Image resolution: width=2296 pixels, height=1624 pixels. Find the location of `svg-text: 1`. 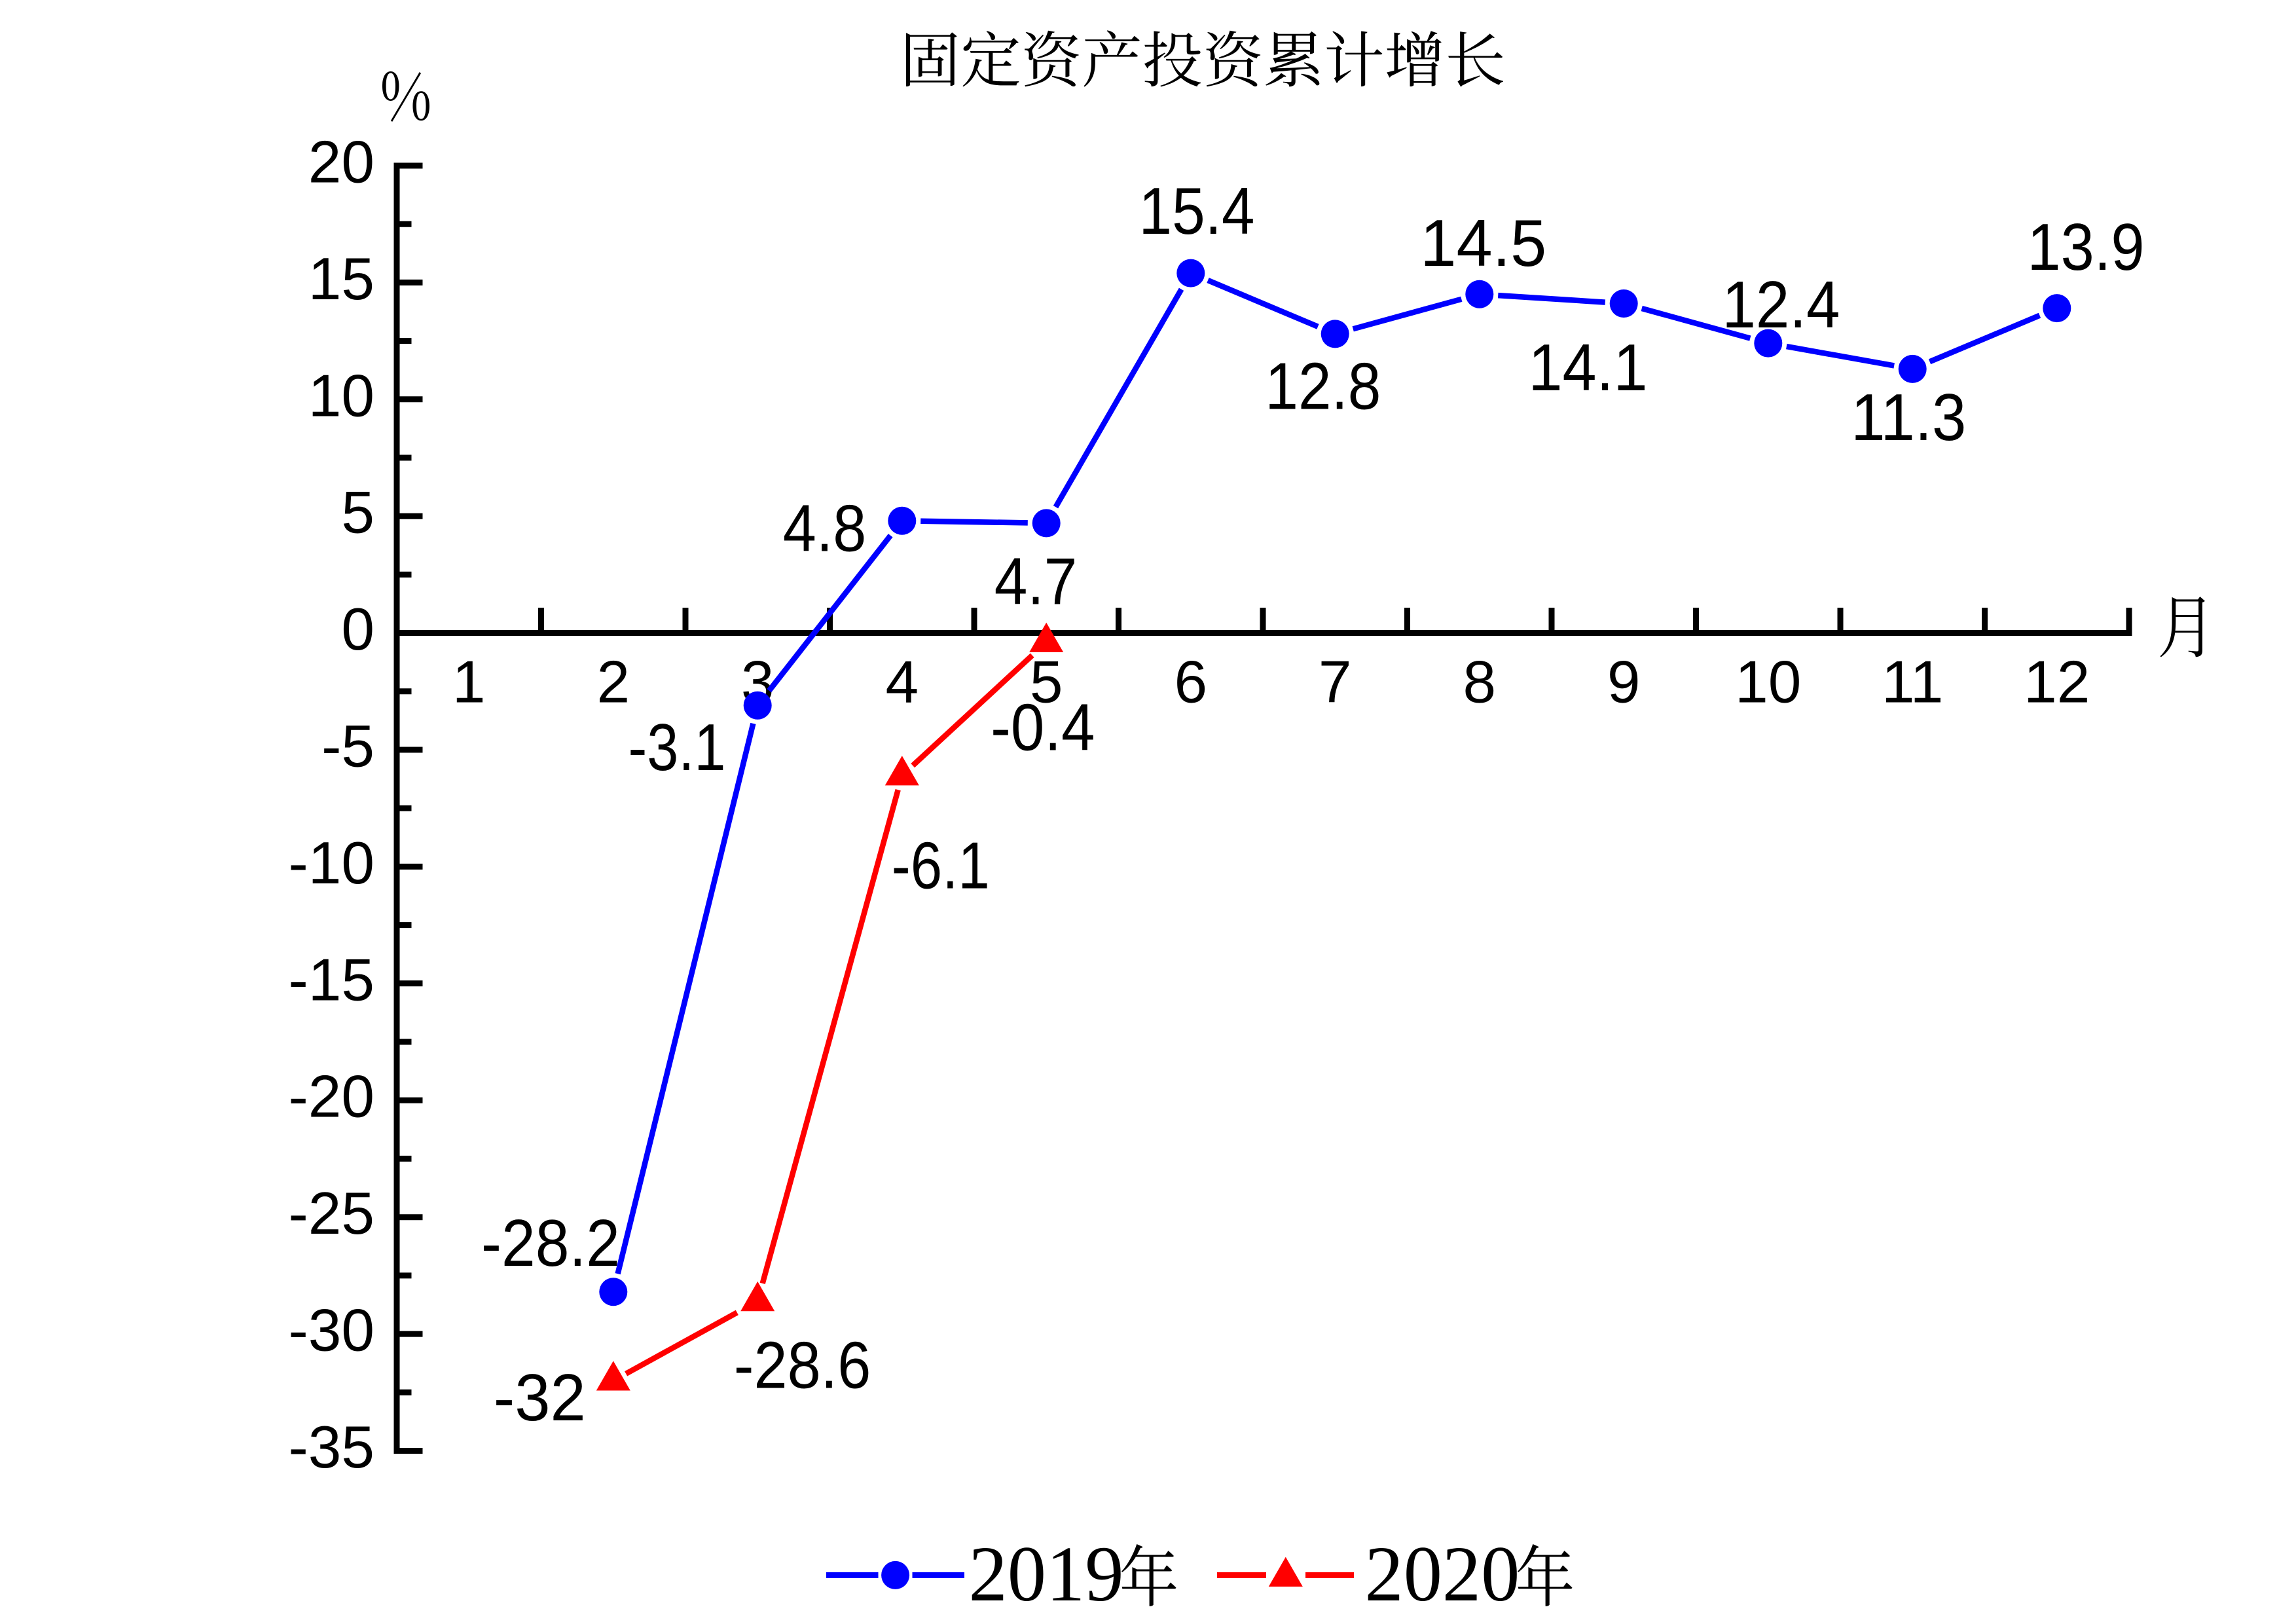

svg-text: 1 is located at coordinates (469, 683).